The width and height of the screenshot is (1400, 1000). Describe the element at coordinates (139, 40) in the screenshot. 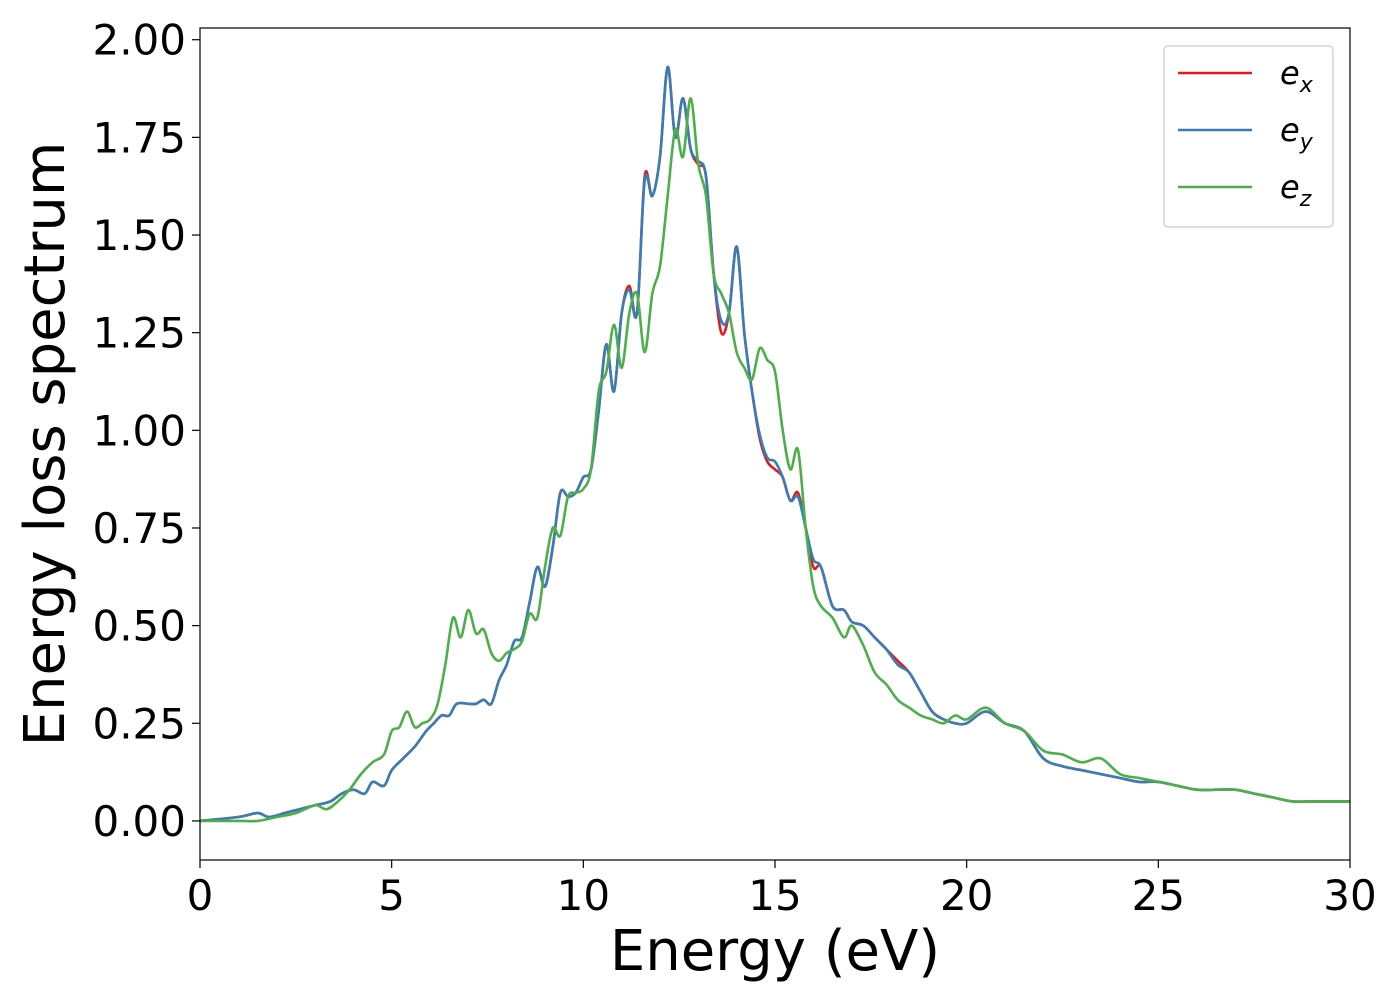

I see `y-tick-label: 2.00` at that location.